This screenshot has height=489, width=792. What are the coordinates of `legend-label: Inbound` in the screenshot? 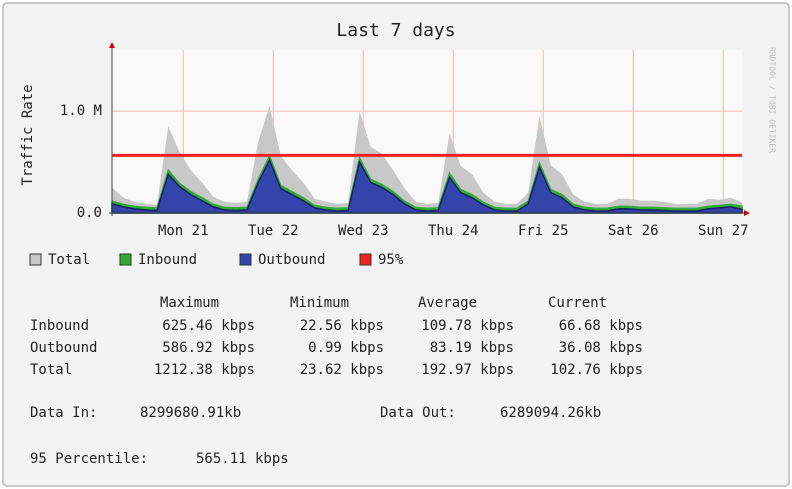 It's located at (167, 260).